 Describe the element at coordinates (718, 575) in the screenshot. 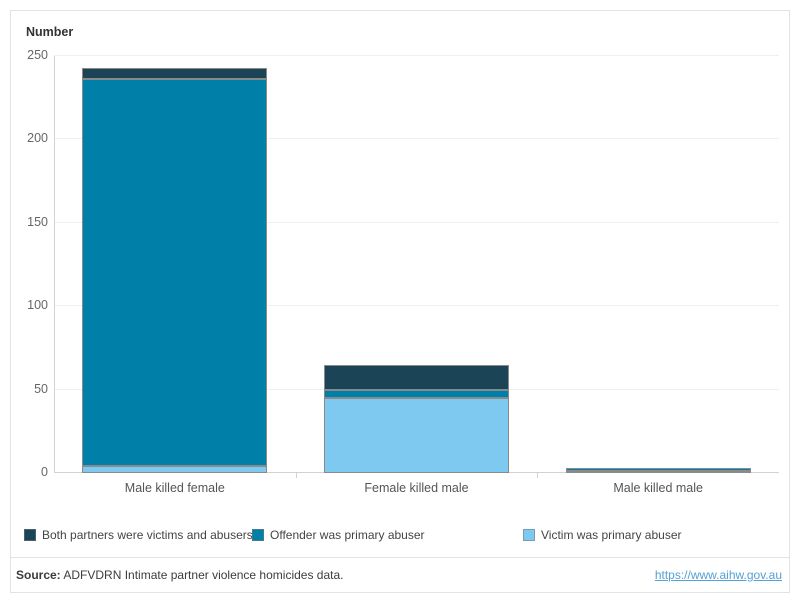

I see `aihw-link: https://www.aihw.gov.au` at that location.